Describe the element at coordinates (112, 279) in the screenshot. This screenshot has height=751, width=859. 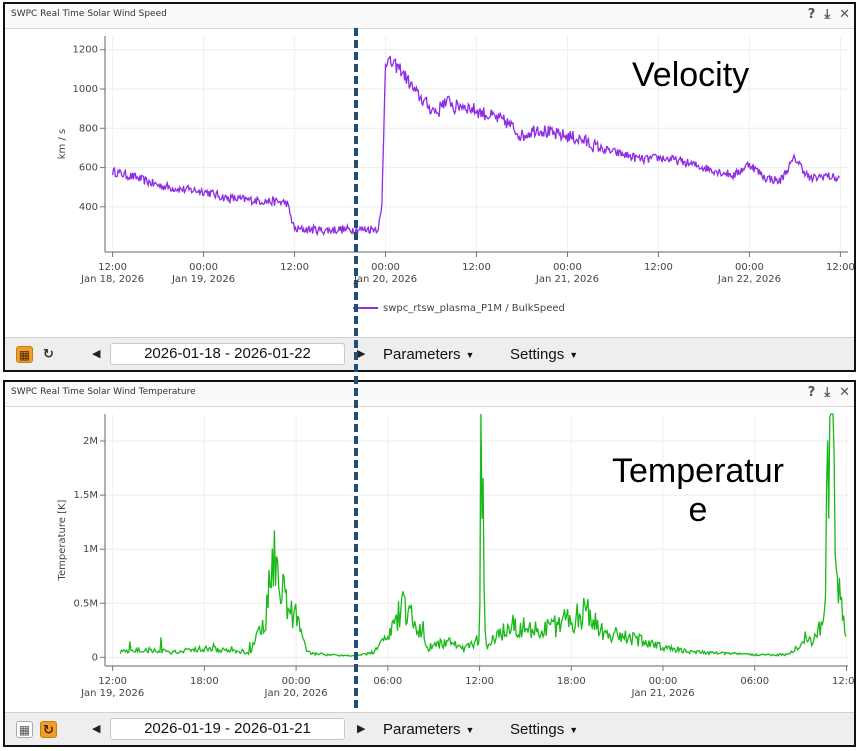
I see `x-tick-date-label: Jan 18, 2026` at that location.